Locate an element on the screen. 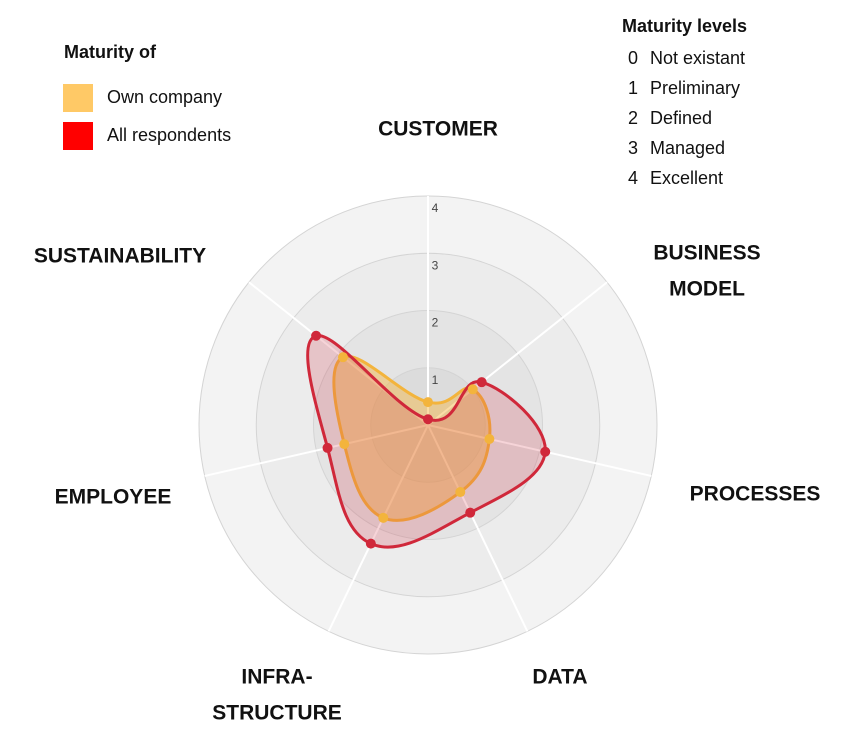  legend-label: Own company is located at coordinates (164, 97).